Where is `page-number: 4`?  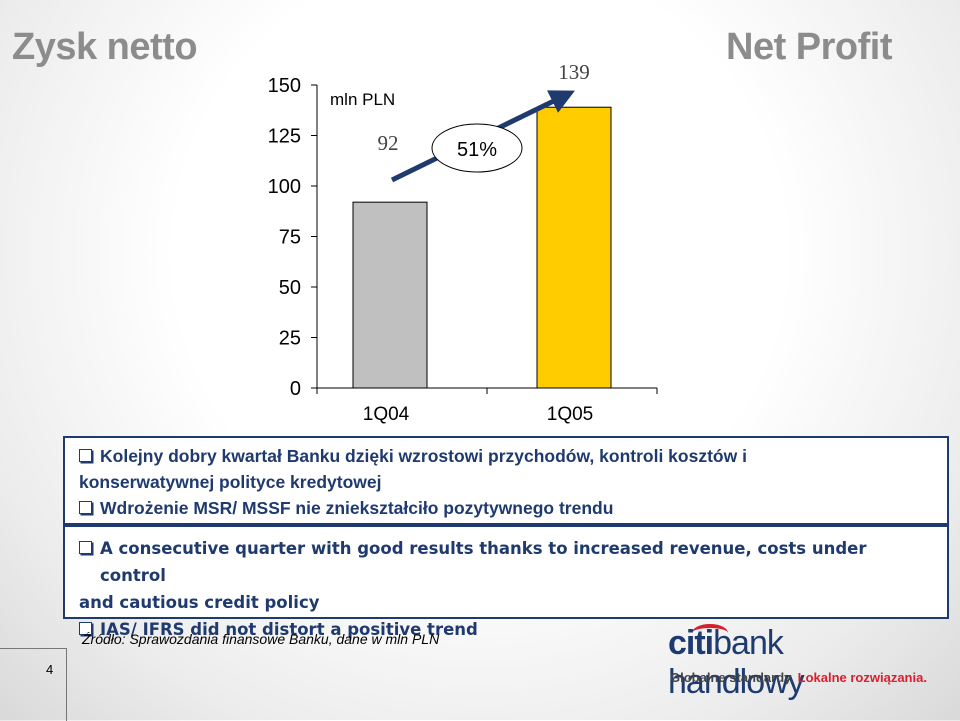 page-number: 4 is located at coordinates (50, 669).